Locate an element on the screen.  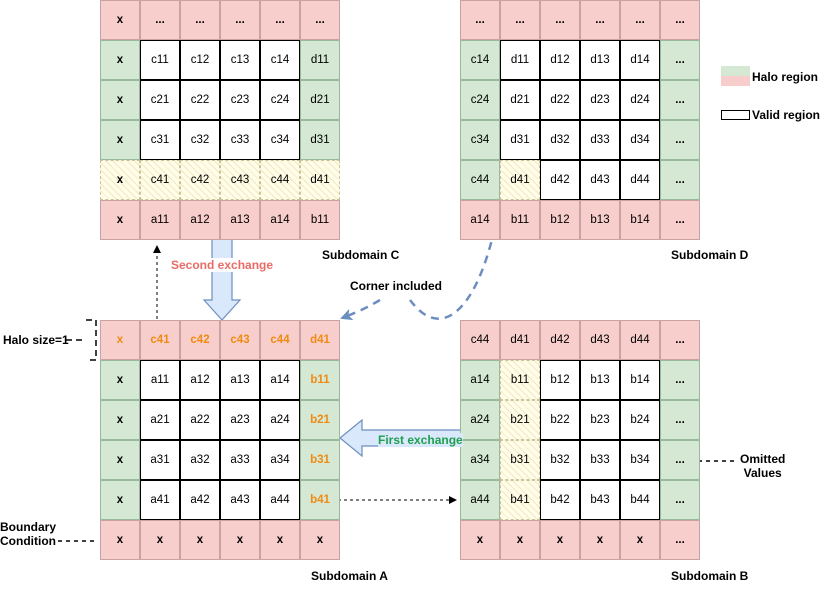
subdomain-d-cell-r1-c0: c14 is located at coordinates (480, 60).